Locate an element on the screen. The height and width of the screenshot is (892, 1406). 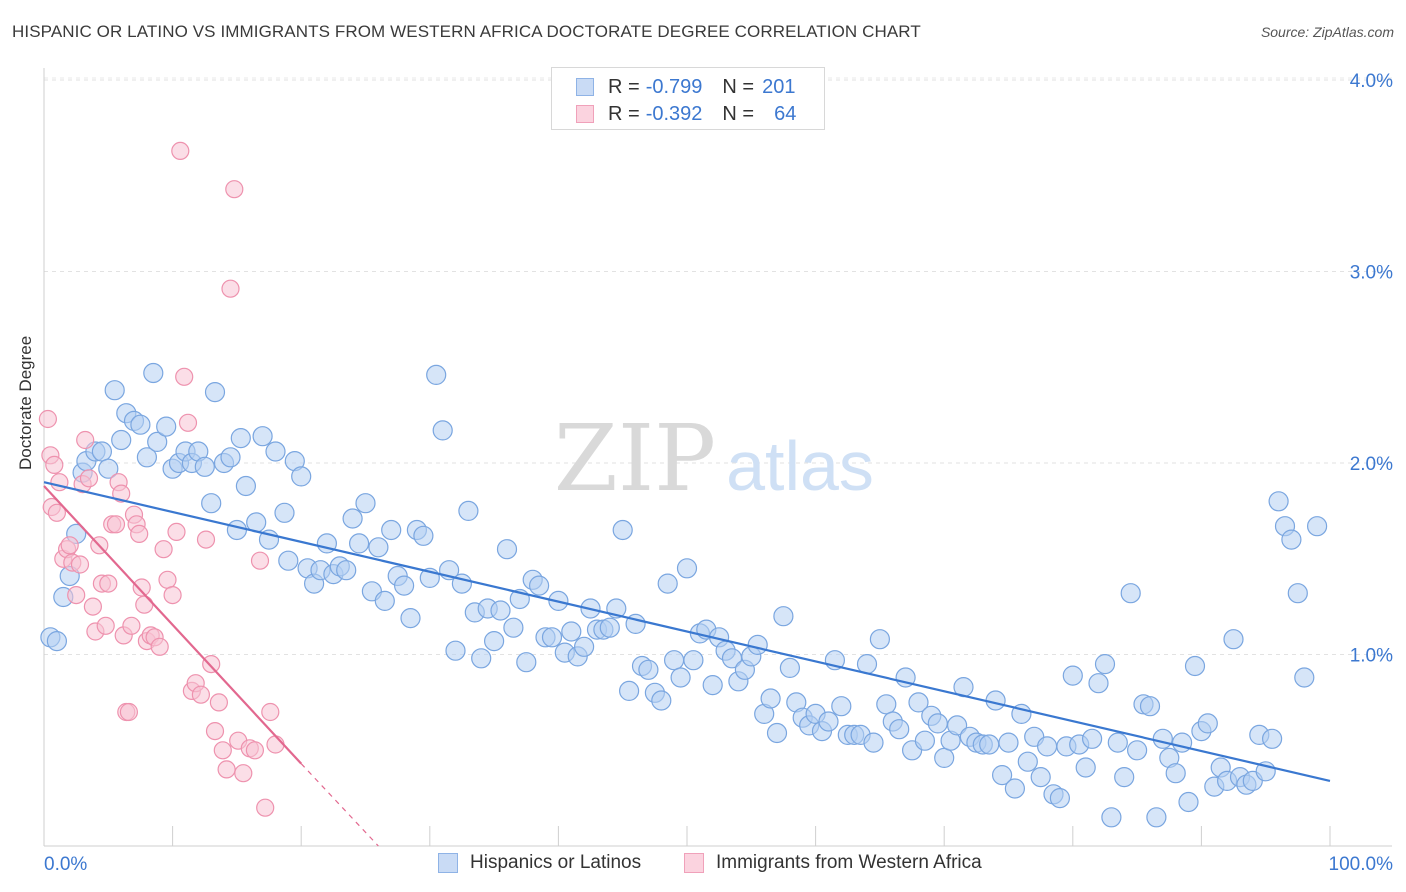
legend-n-label: N = is located at coordinates (738, 113).